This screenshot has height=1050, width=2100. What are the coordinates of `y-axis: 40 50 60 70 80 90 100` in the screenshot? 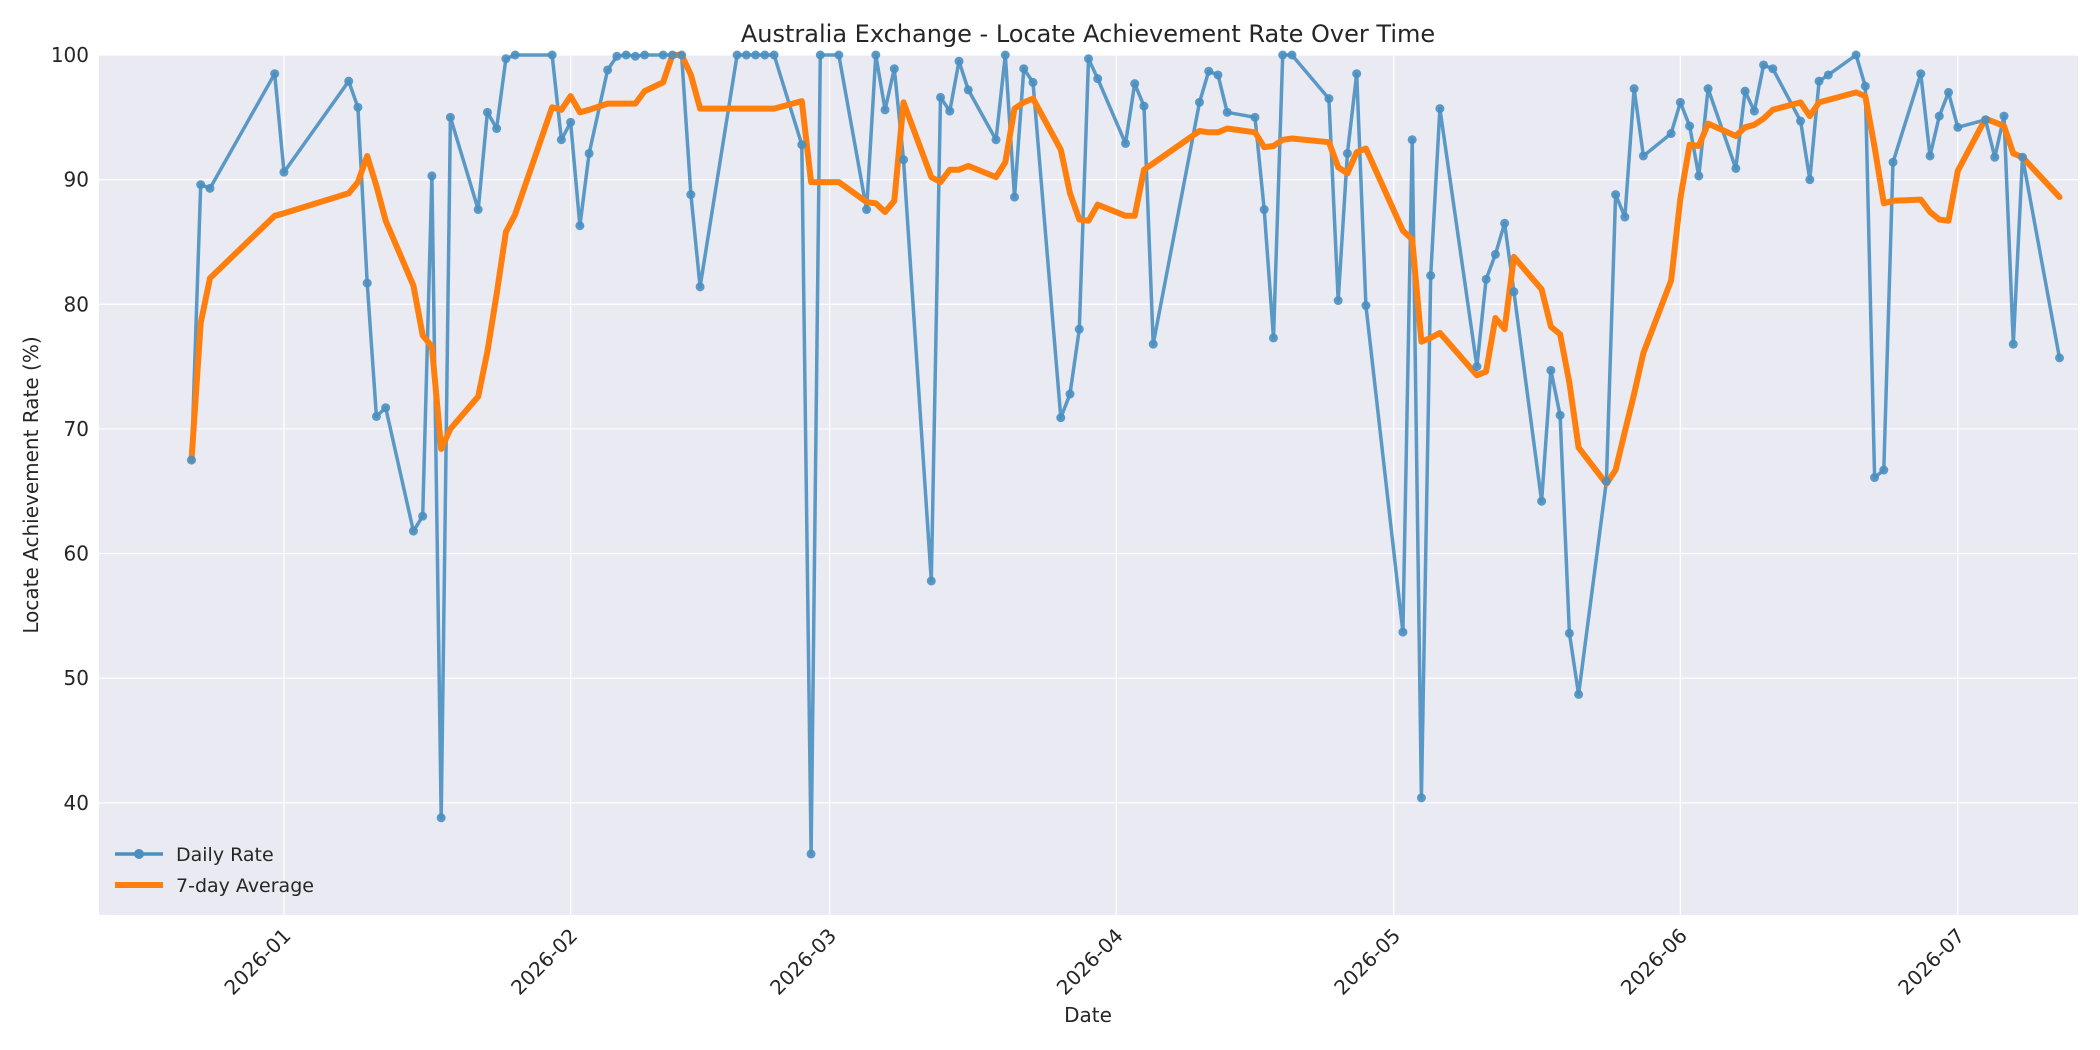 It's located at (70, 429).